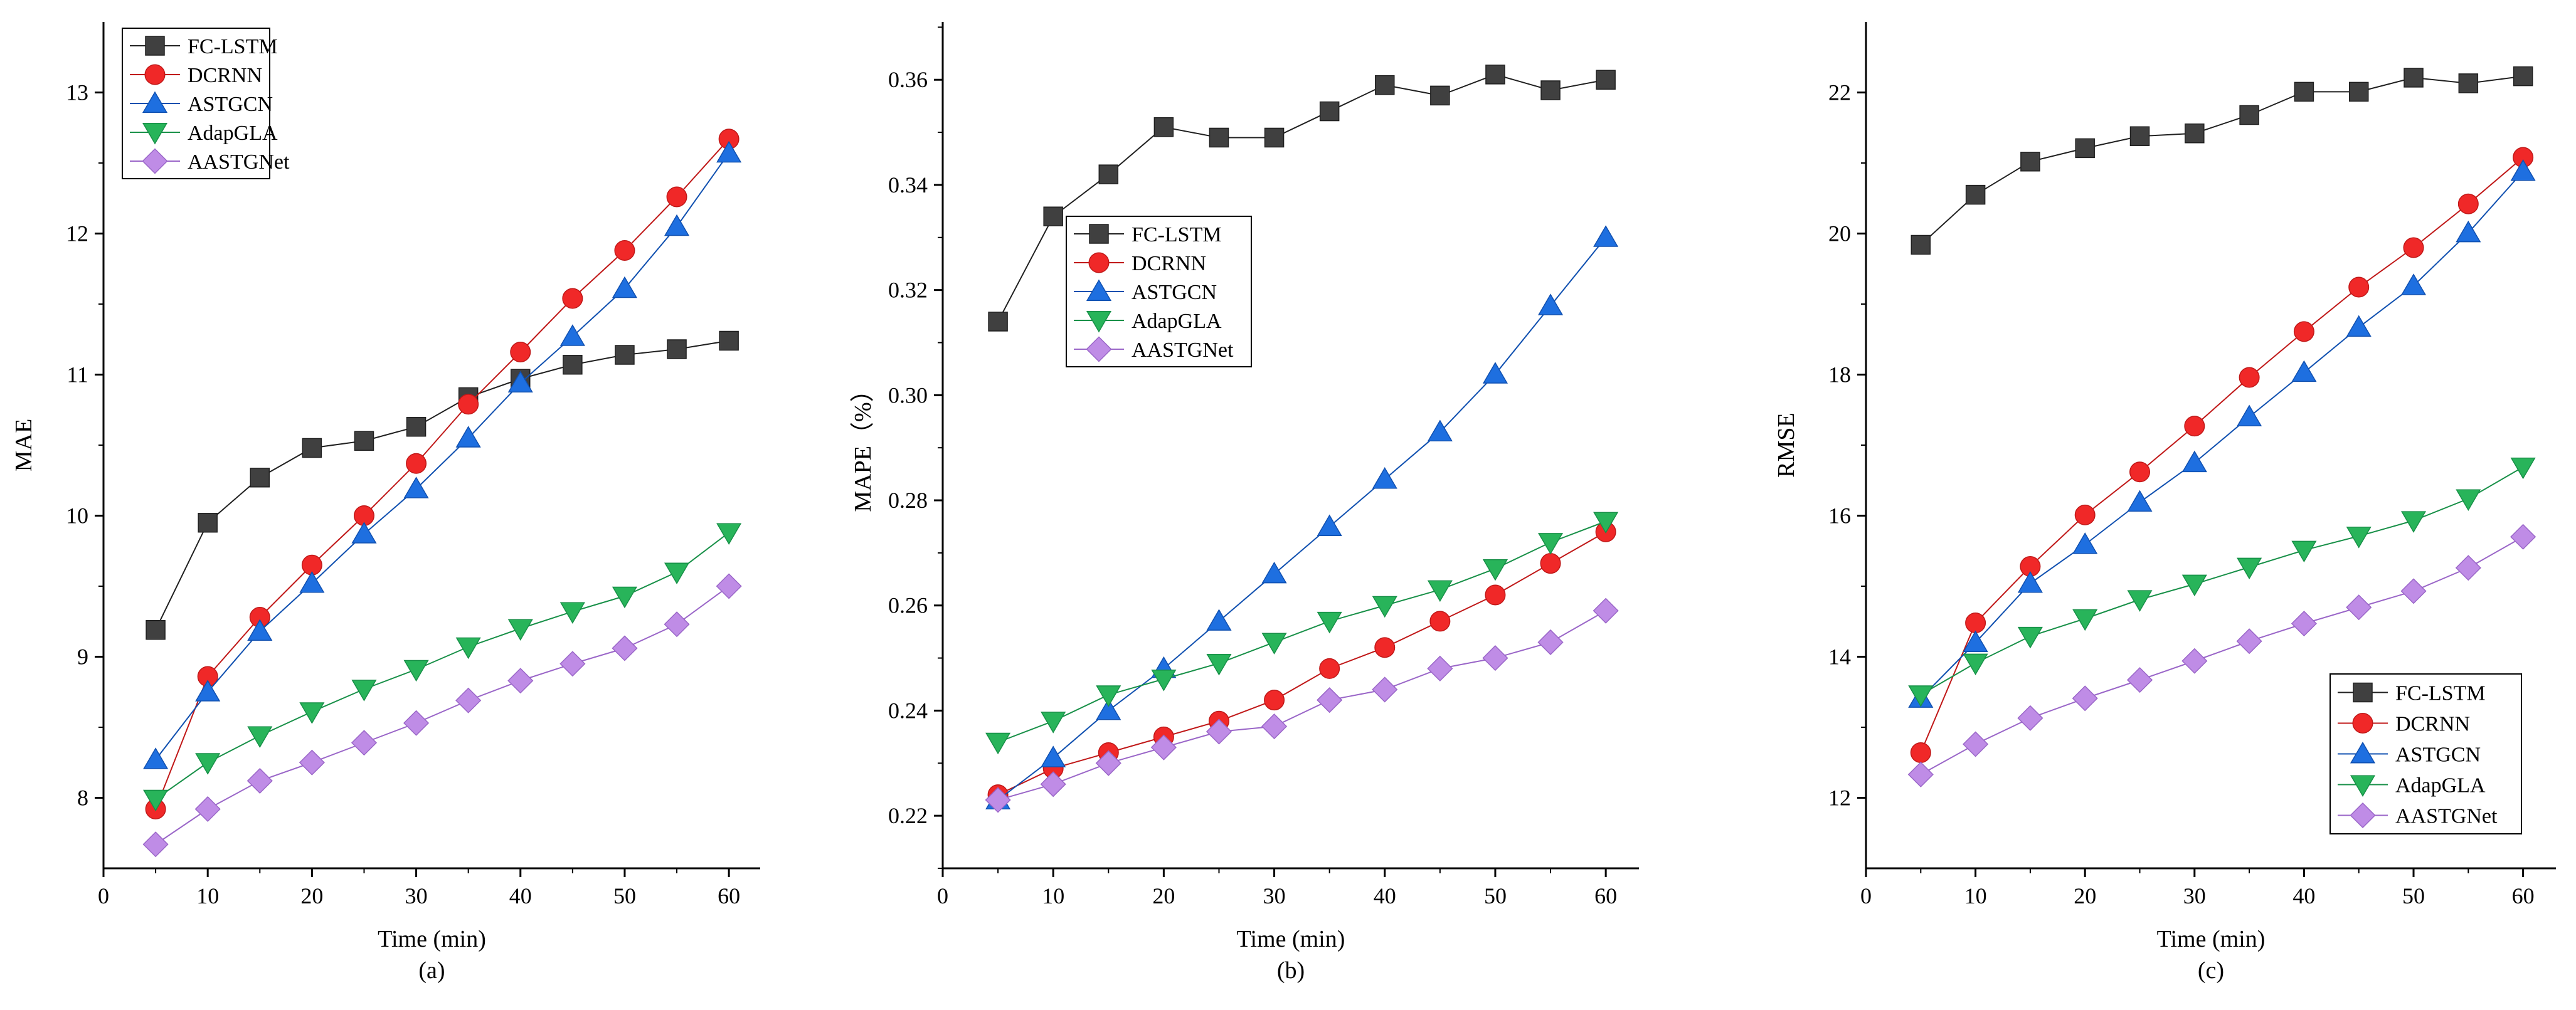  I want to click on legend-marker-dcrnn, so click(155, 75).